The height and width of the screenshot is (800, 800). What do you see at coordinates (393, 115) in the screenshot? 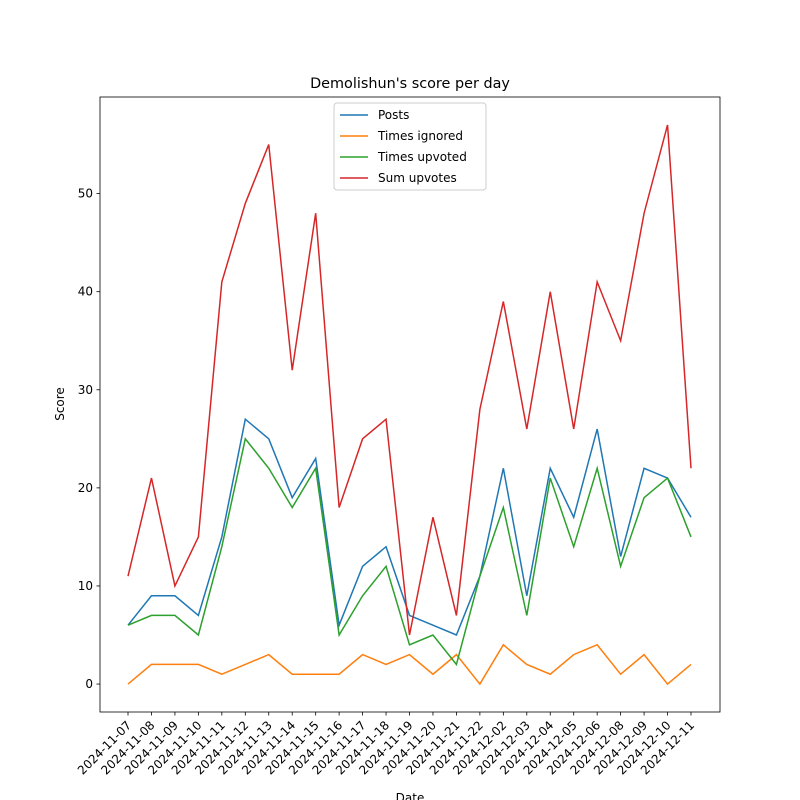
I see `legend-label: Posts` at bounding box center [393, 115].